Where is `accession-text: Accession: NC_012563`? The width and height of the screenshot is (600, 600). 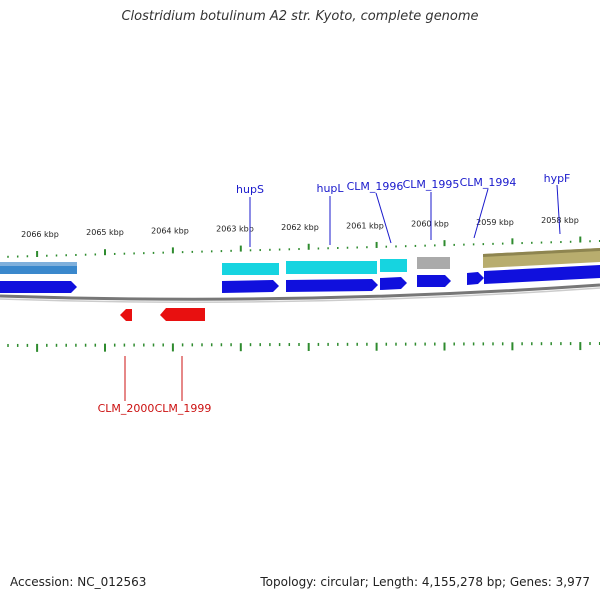 accession-text: Accession: NC_012563 is located at coordinates (78, 582).